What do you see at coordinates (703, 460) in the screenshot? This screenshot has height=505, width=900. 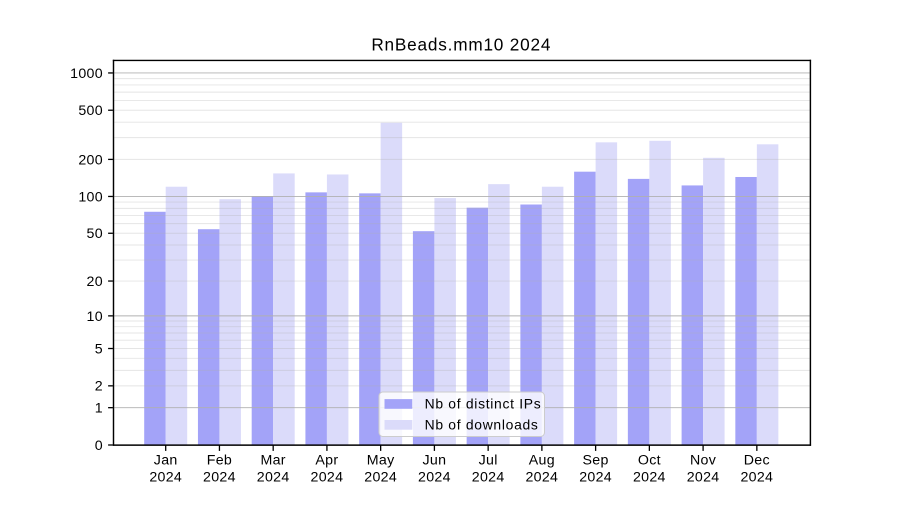 I see `svg-text: Nov` at bounding box center [703, 460].